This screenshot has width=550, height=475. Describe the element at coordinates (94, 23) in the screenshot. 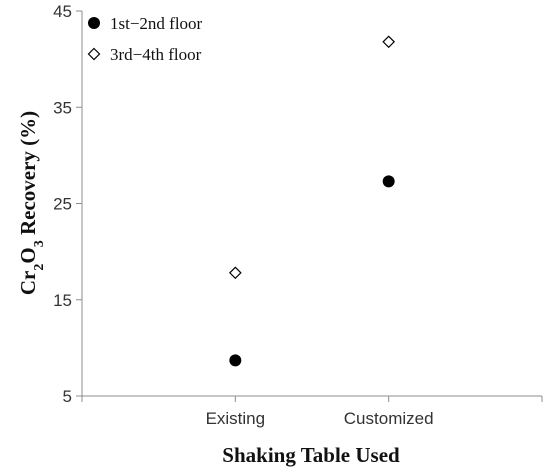

I see `legend-marker-circle` at that location.